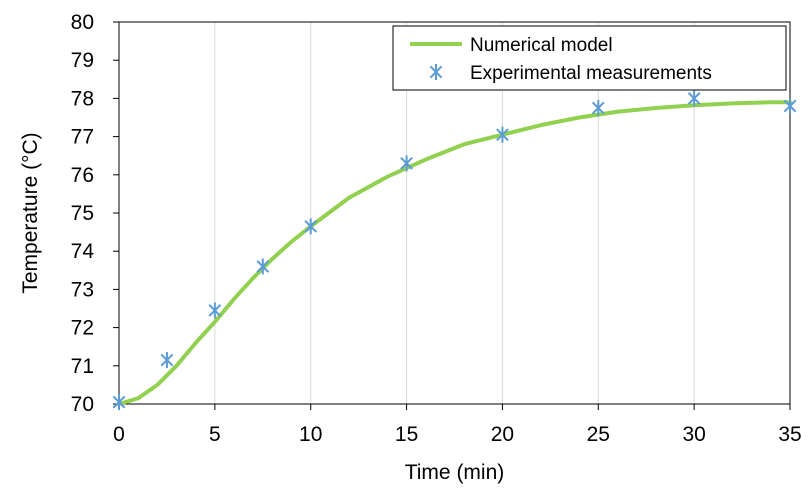 The width and height of the screenshot is (809, 493). I want to click on y-tick-label: 72, so click(82, 328).